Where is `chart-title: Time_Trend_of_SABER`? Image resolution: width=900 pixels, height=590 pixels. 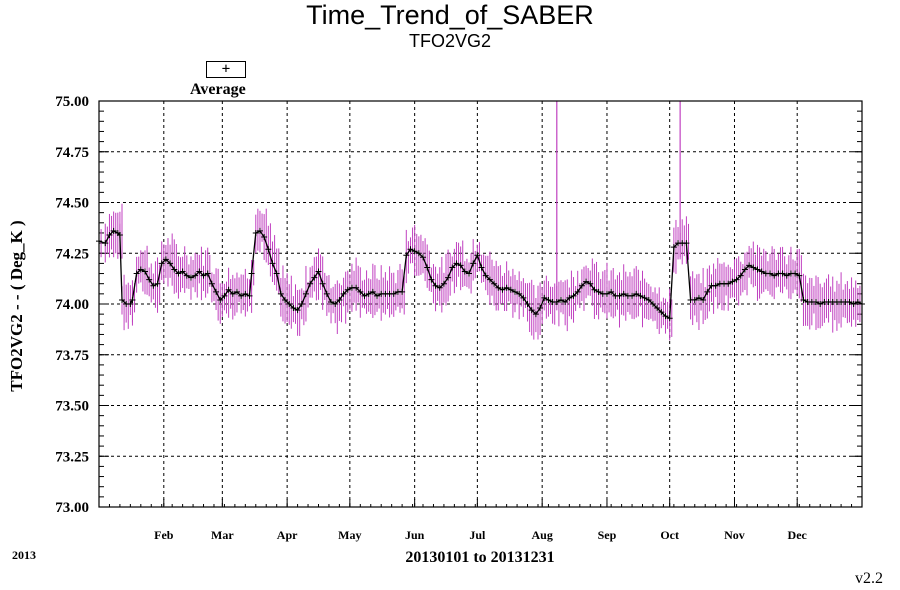
chart-title: Time_Trend_of_SABER is located at coordinates (450, 15).